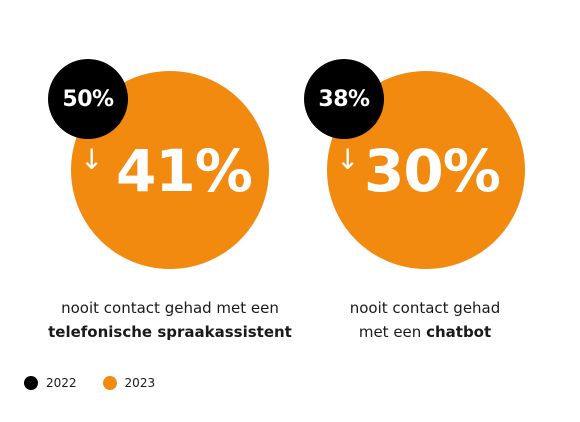 This screenshot has height=422, width=580. I want to click on caption-chatbot: nooit contact gehad met een chatbot, so click(425, 320).